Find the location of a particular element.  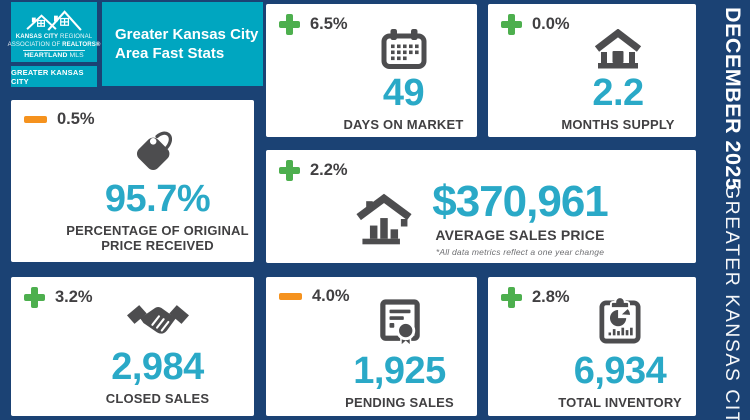

certificate-icon is located at coordinates (399, 322).